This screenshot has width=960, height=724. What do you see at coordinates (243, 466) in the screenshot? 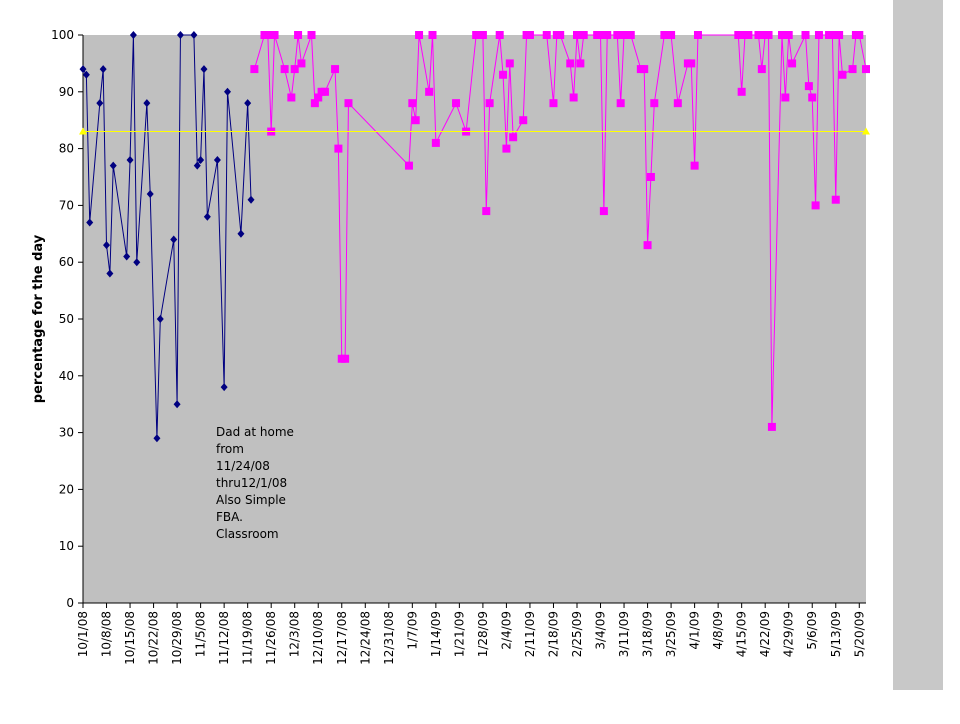
I see `annotation-line: 11/24/08` at bounding box center [243, 466].